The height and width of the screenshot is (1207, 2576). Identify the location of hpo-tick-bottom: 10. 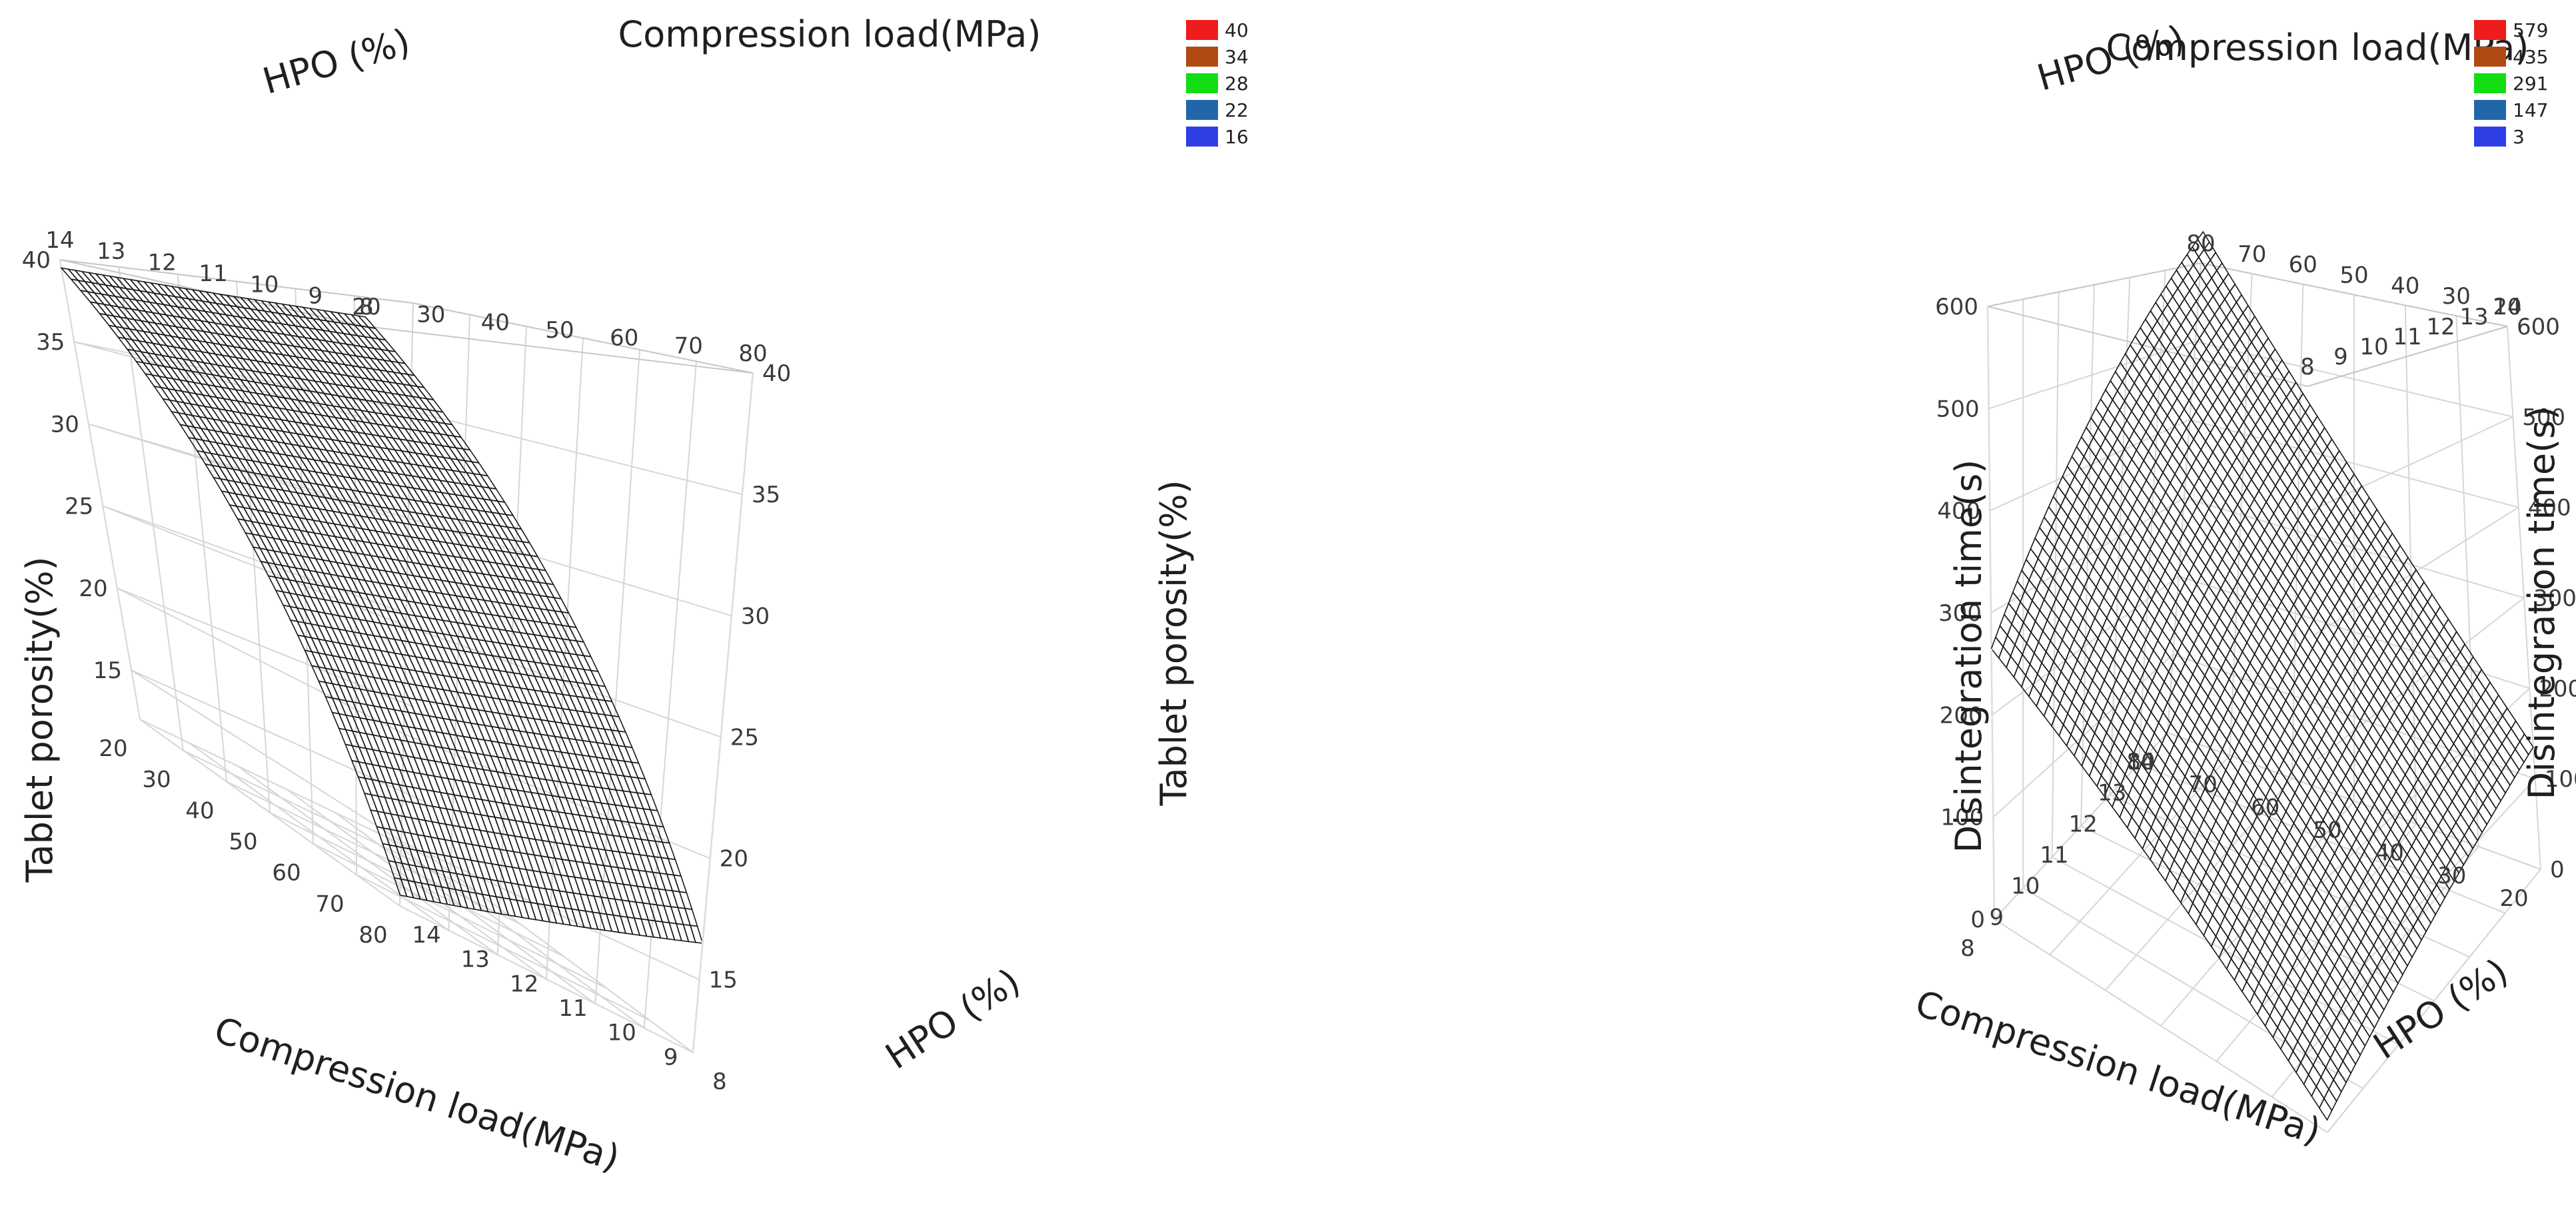
(622, 1033).